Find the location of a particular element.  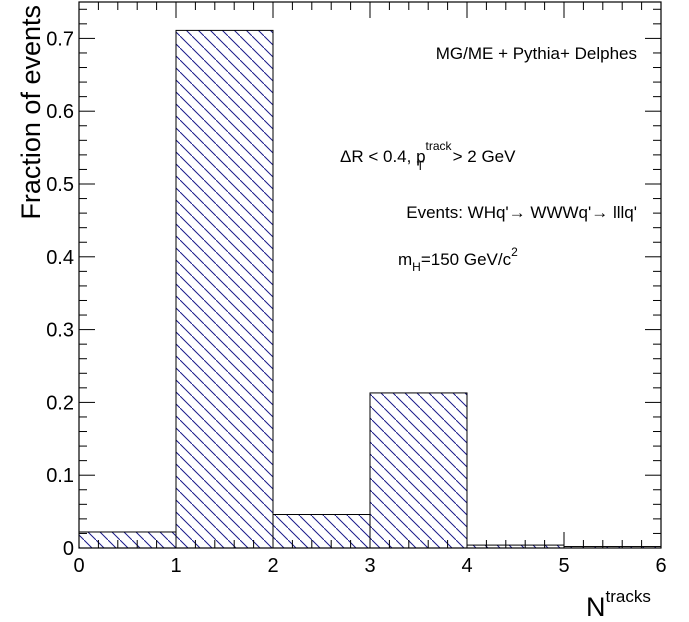

x-tick-label: 4 is located at coordinates (466, 566).